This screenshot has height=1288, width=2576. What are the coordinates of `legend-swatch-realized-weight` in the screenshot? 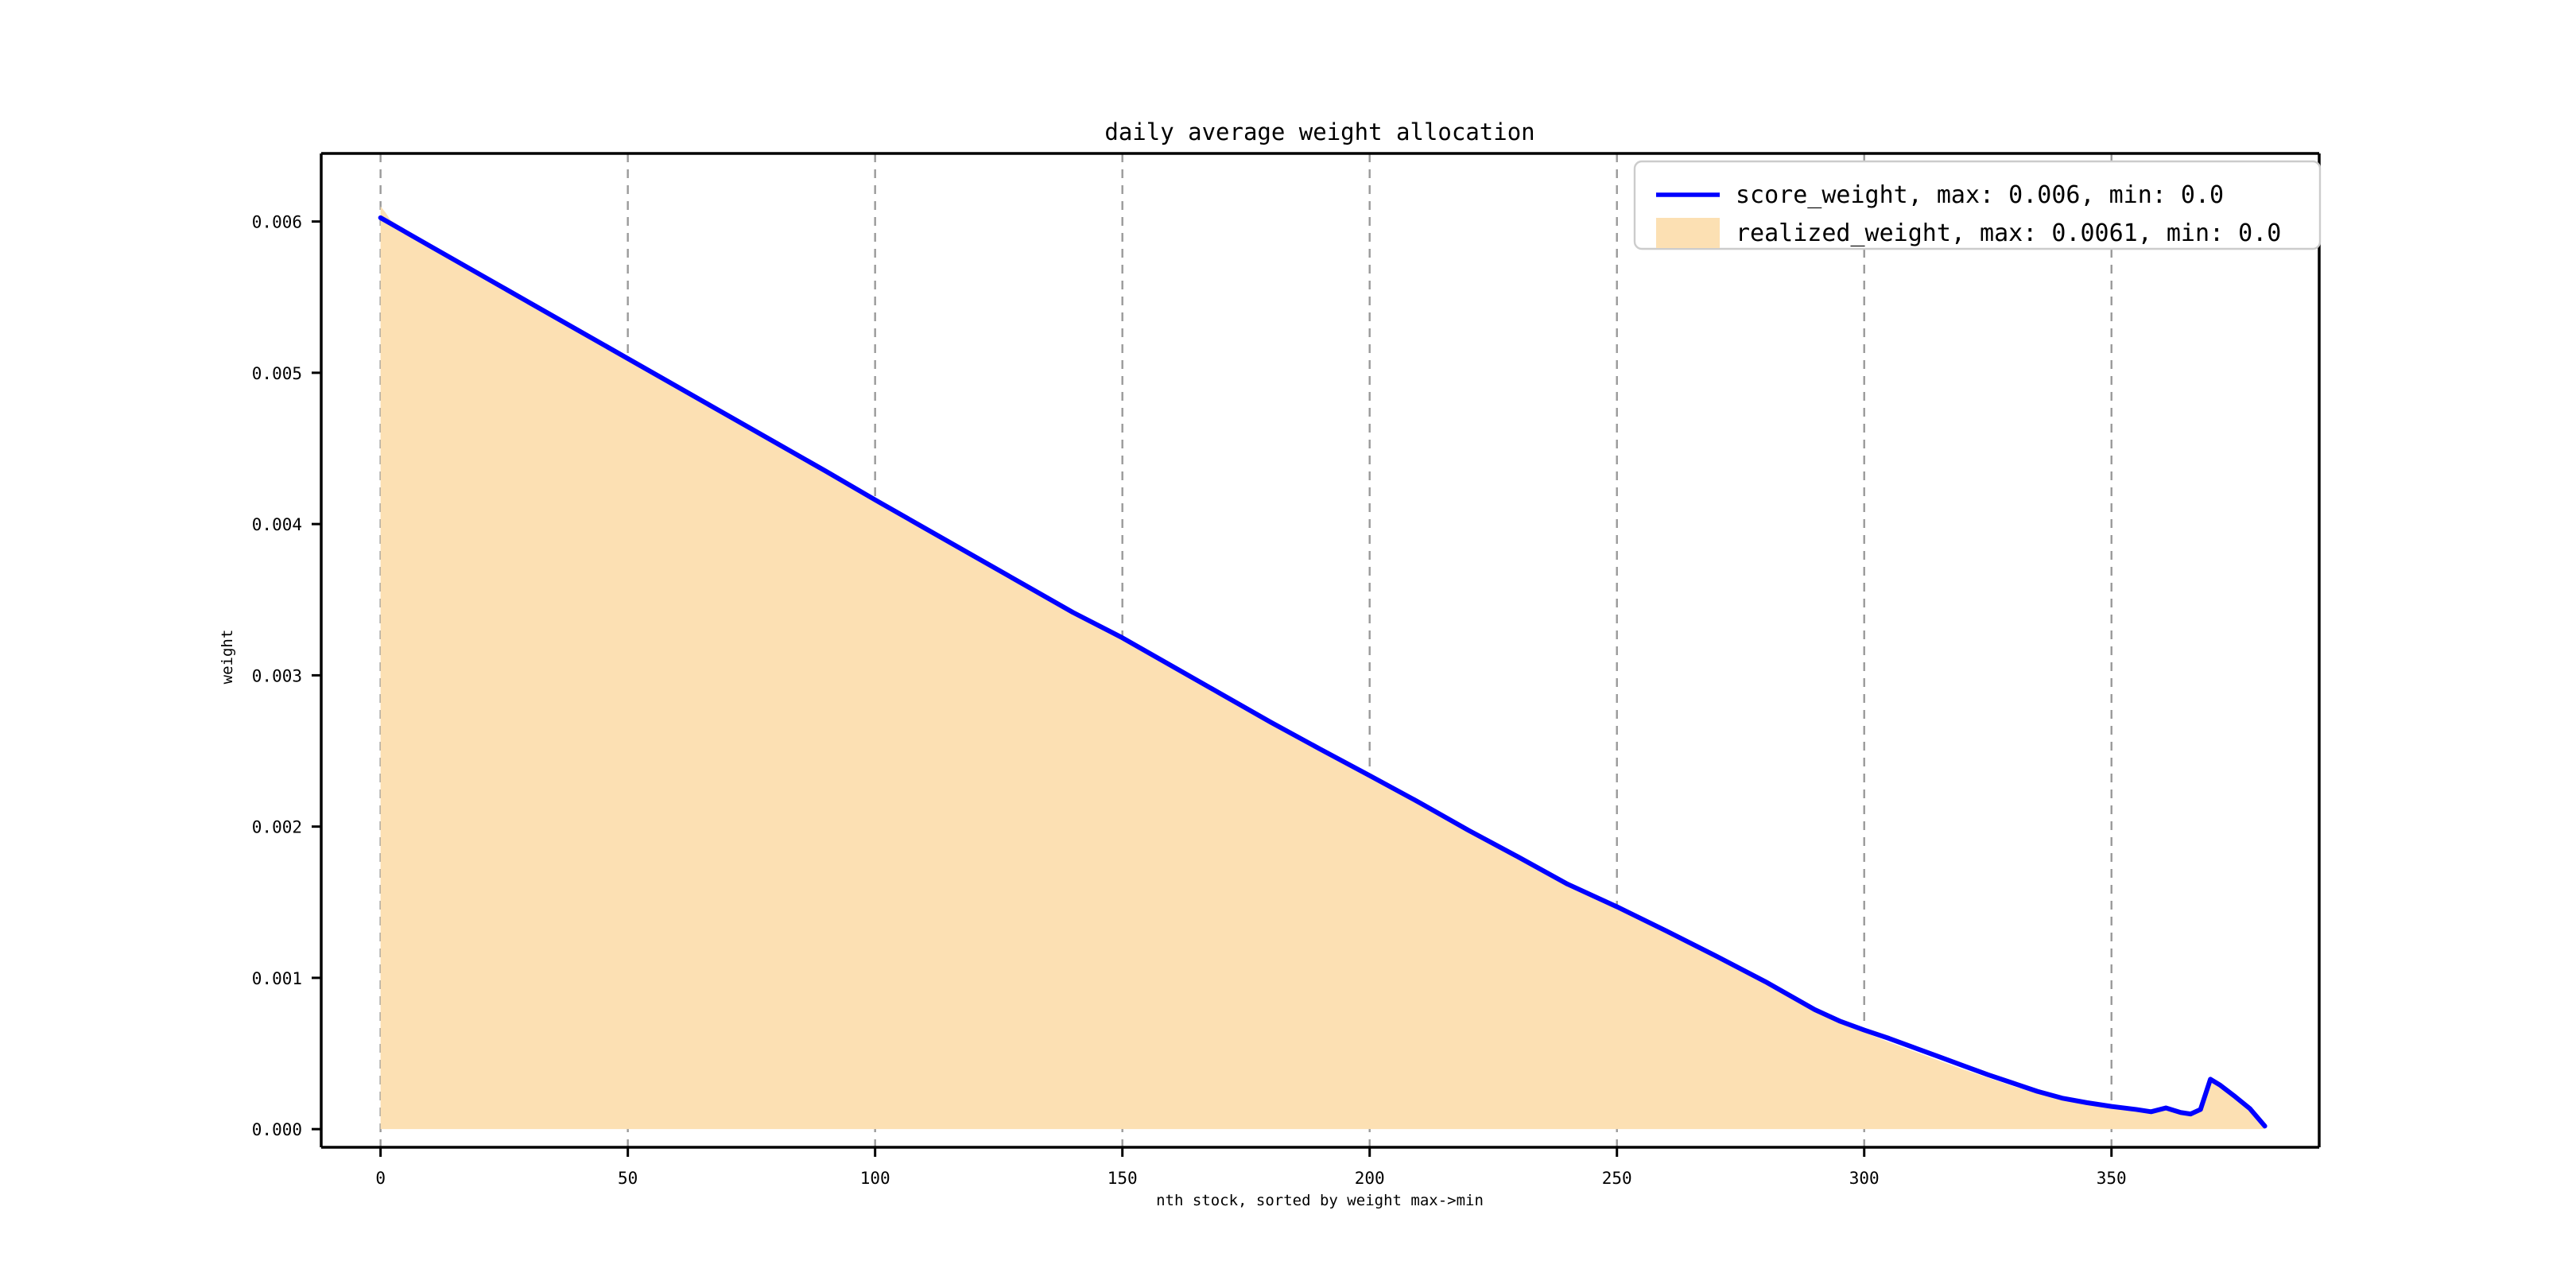 It's located at (1688, 233).